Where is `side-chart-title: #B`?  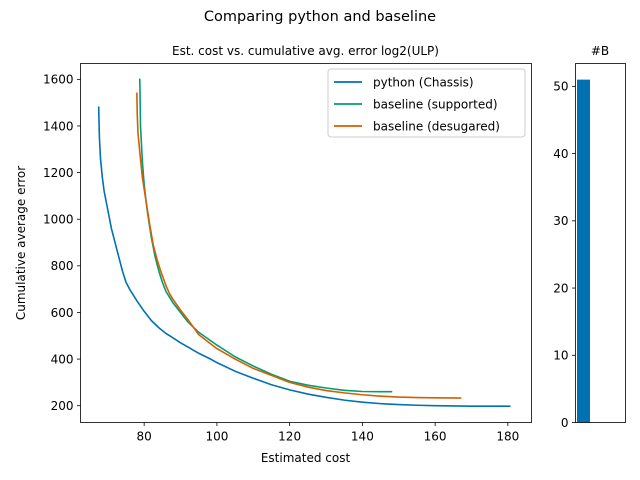 side-chart-title: #B is located at coordinates (600, 51).